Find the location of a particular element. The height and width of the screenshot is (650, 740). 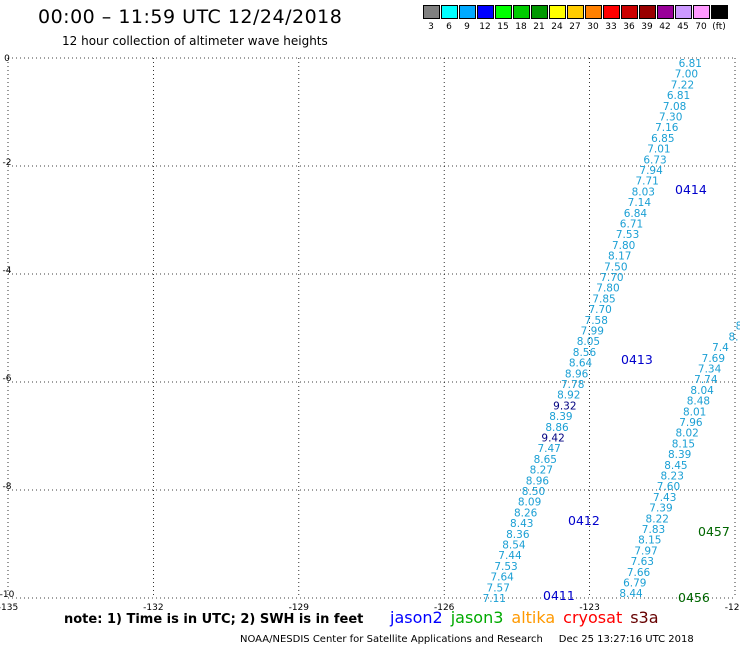

wave-height-label: 7.96 is located at coordinates (691, 423).